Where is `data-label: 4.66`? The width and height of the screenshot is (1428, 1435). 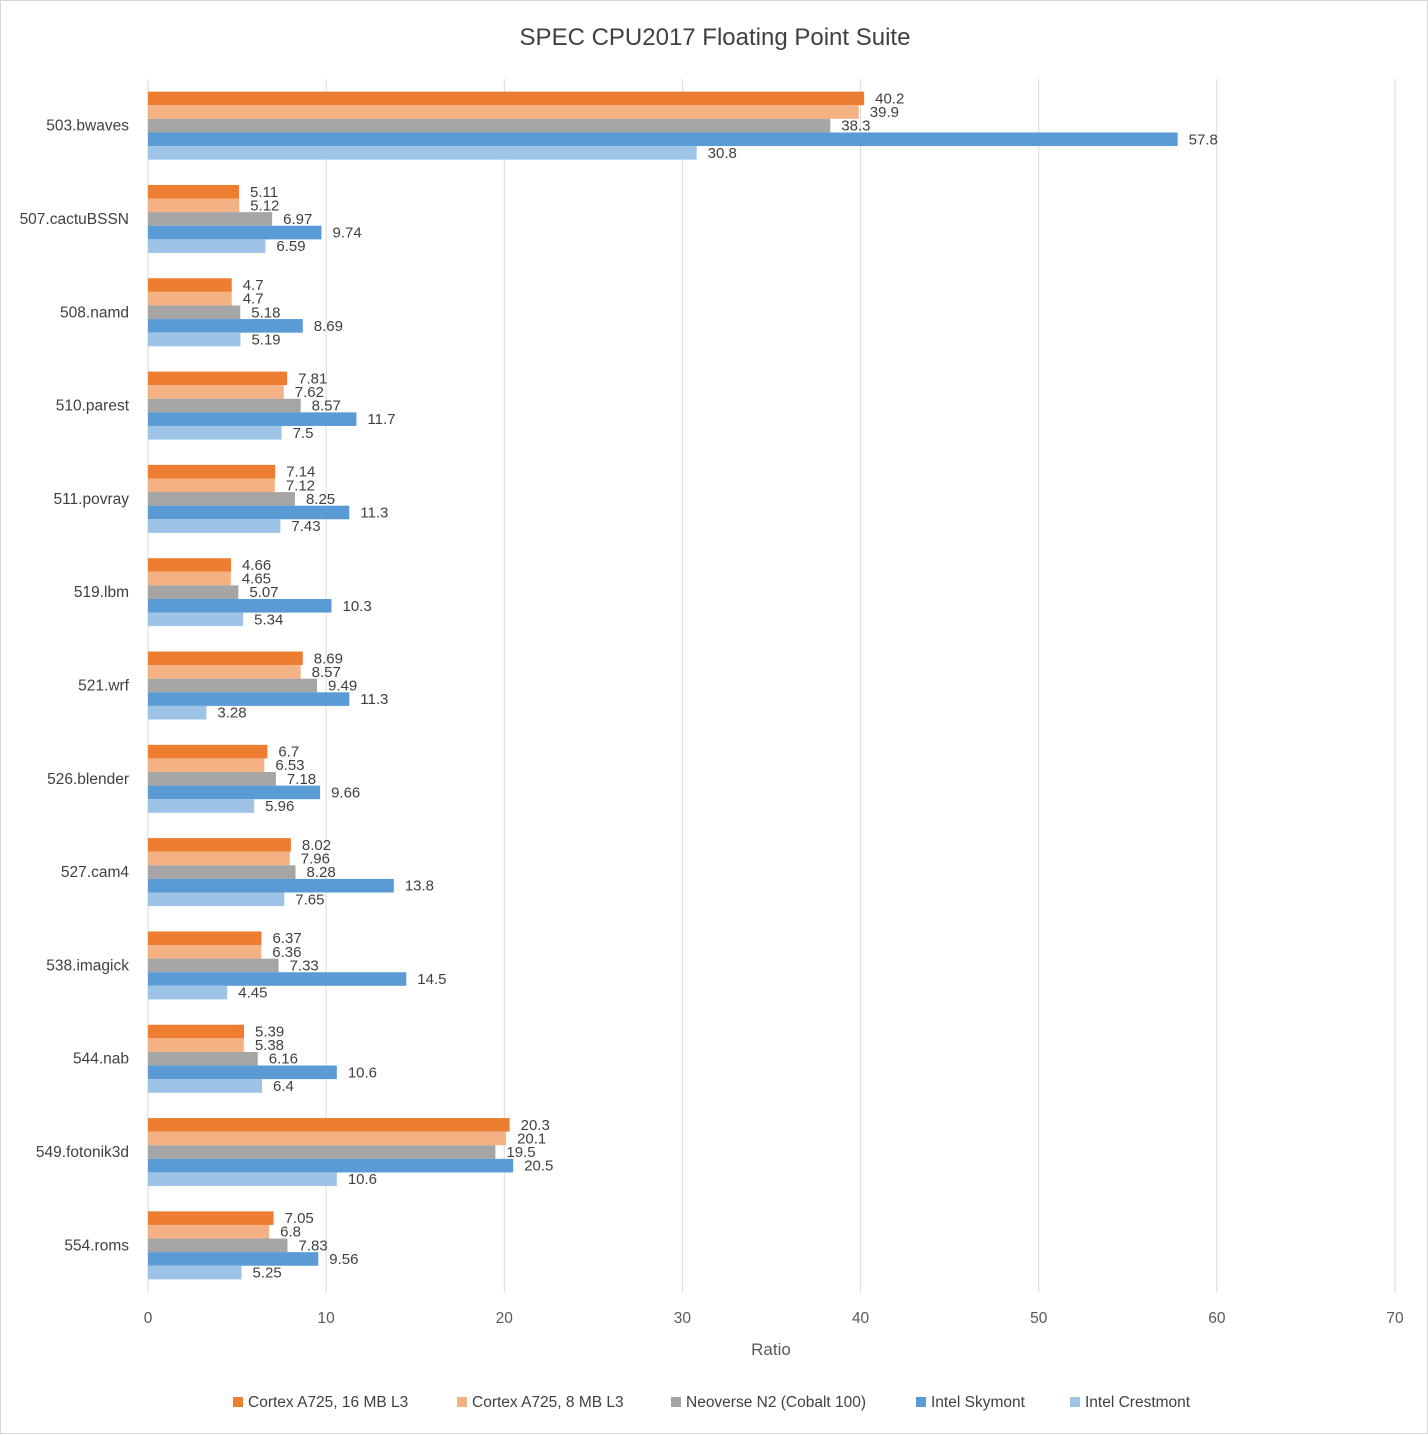 data-label: 4.66 is located at coordinates (256, 565).